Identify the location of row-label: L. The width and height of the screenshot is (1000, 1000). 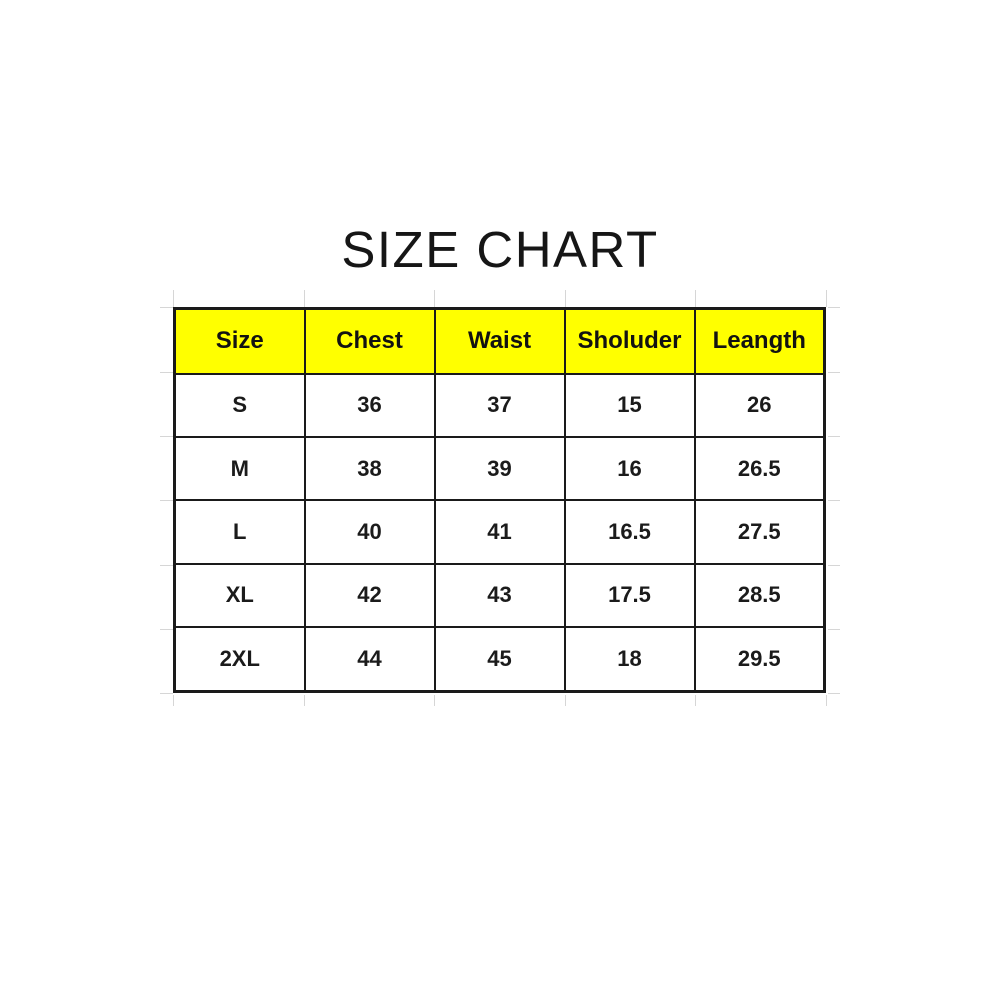
(239, 532).